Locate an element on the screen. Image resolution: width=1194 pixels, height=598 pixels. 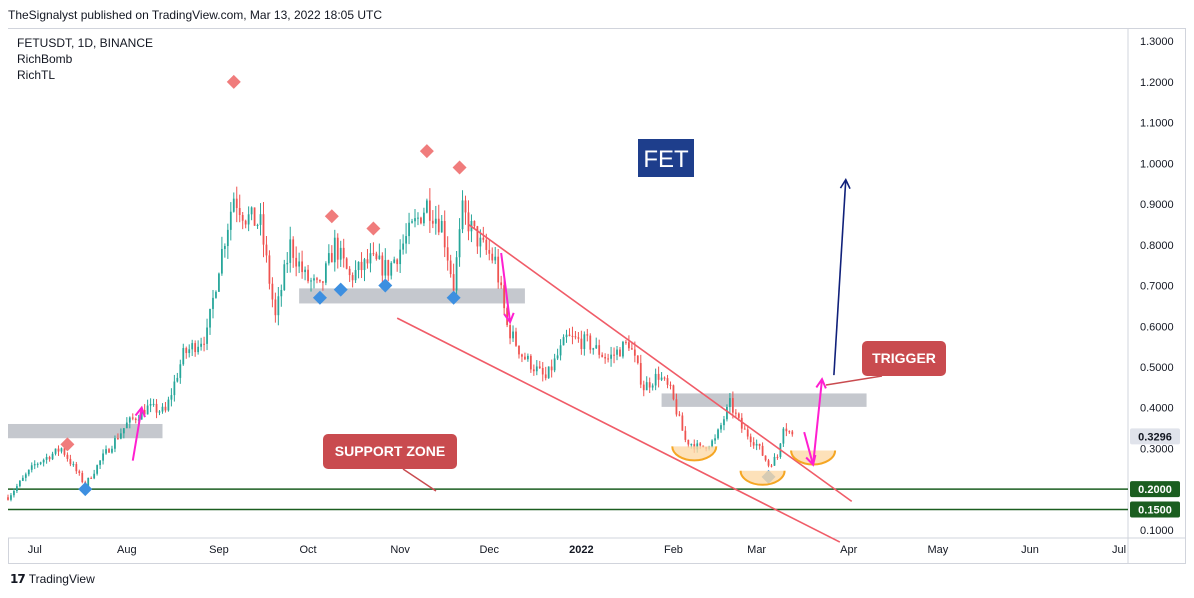
drop-arrow is located at coordinates (506, 287).